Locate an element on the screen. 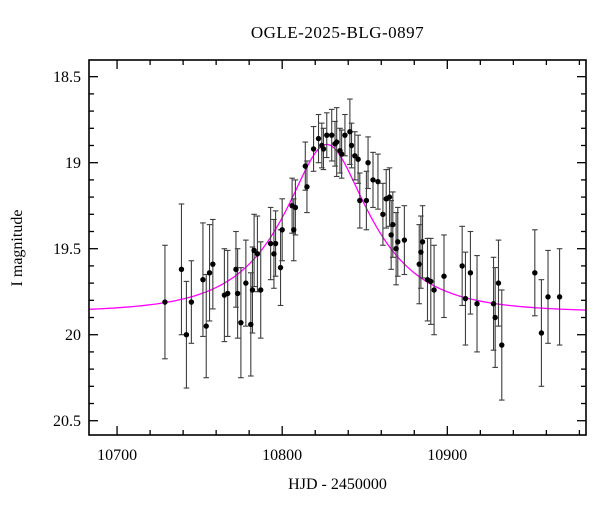  x-tick-label: 10800 is located at coordinates (282, 455).